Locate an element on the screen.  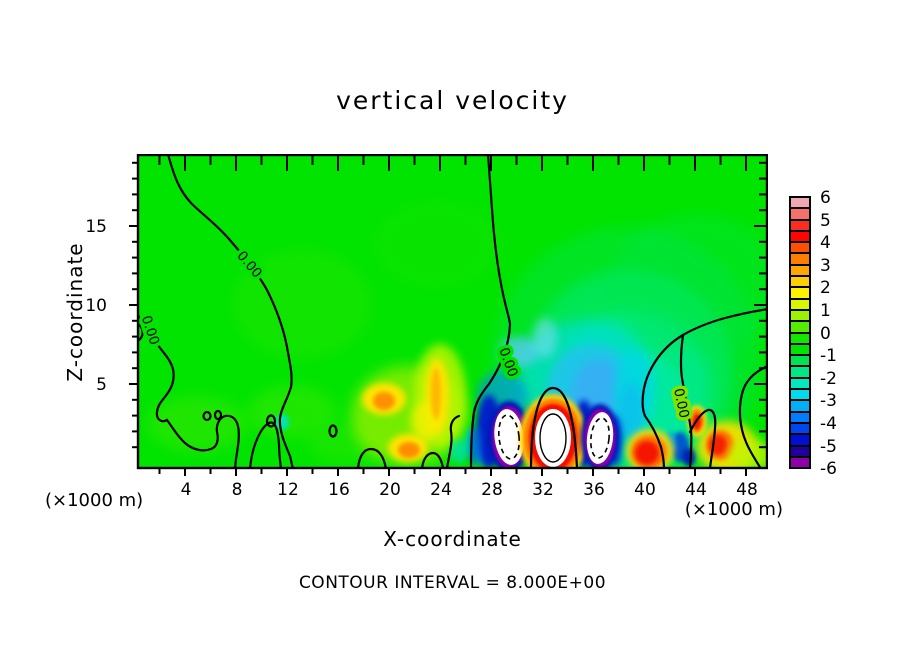
zero-contour-left-vee is located at coordinates (265, 444).